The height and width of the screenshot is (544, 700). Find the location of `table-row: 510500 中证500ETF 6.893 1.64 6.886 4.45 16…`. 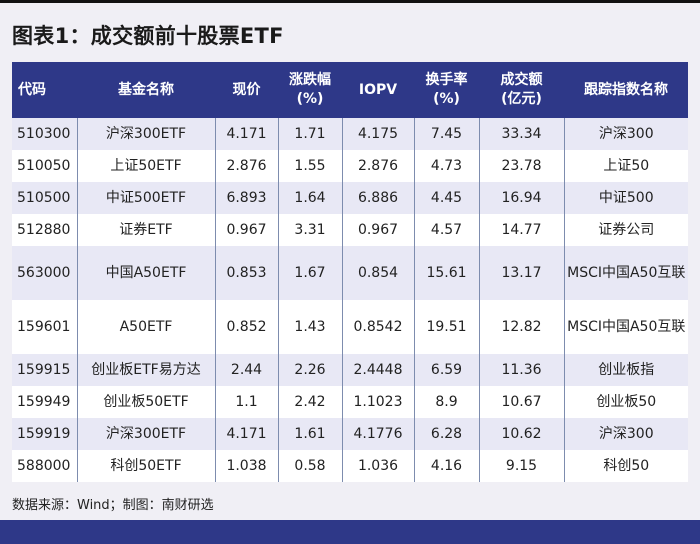

table-row: 510500 中证500ETF 6.893 1.64 6.886 4.45 16… is located at coordinates (350, 198).